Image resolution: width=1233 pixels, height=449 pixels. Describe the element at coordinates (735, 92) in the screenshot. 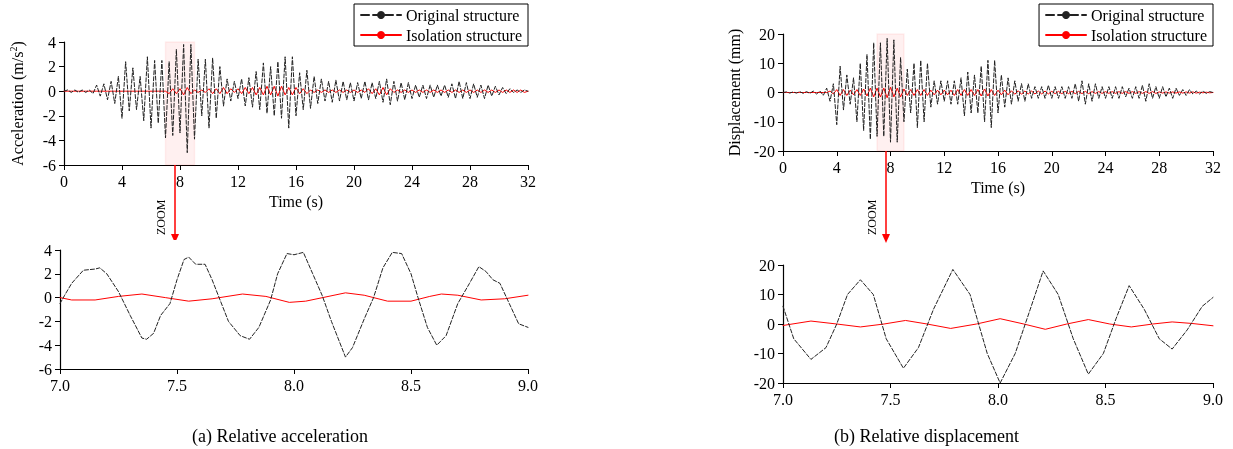

I see `y-axis-title: Displacement (mm)` at that location.